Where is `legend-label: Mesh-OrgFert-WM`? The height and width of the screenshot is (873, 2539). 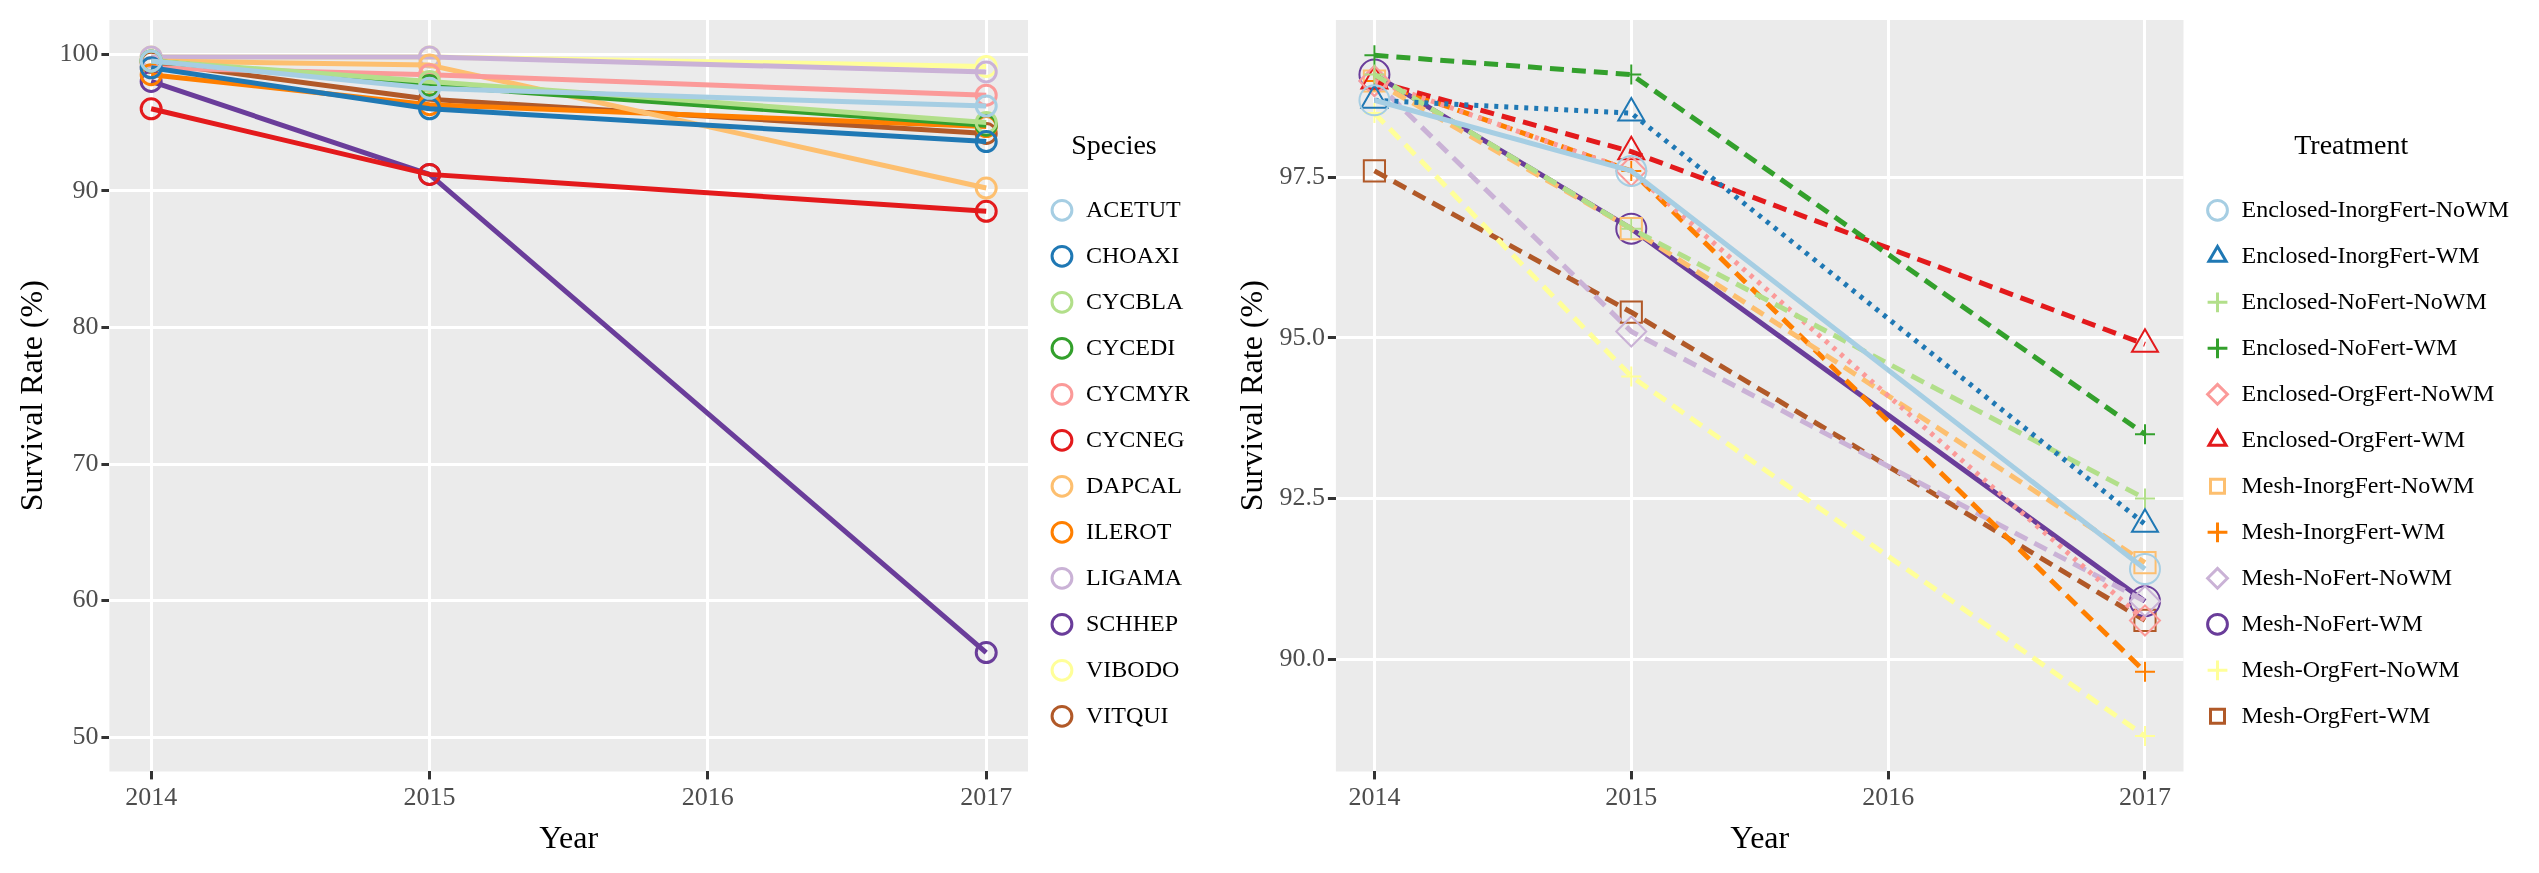
legend-label: Mesh-OrgFert-WM is located at coordinates (2336, 714).